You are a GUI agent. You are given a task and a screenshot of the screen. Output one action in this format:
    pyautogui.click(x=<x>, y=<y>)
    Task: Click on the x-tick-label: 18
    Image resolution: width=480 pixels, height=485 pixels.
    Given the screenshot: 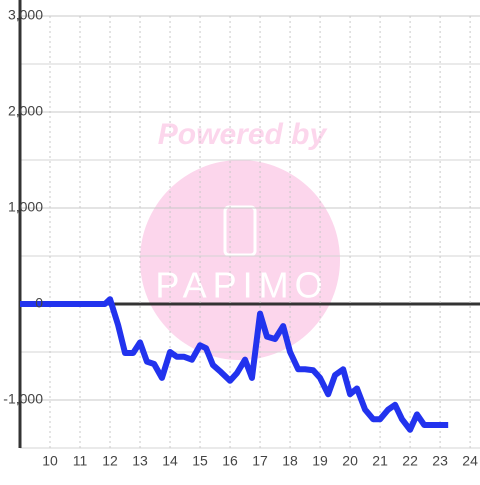 What is the action you would take?
    pyautogui.click(x=290, y=461)
    